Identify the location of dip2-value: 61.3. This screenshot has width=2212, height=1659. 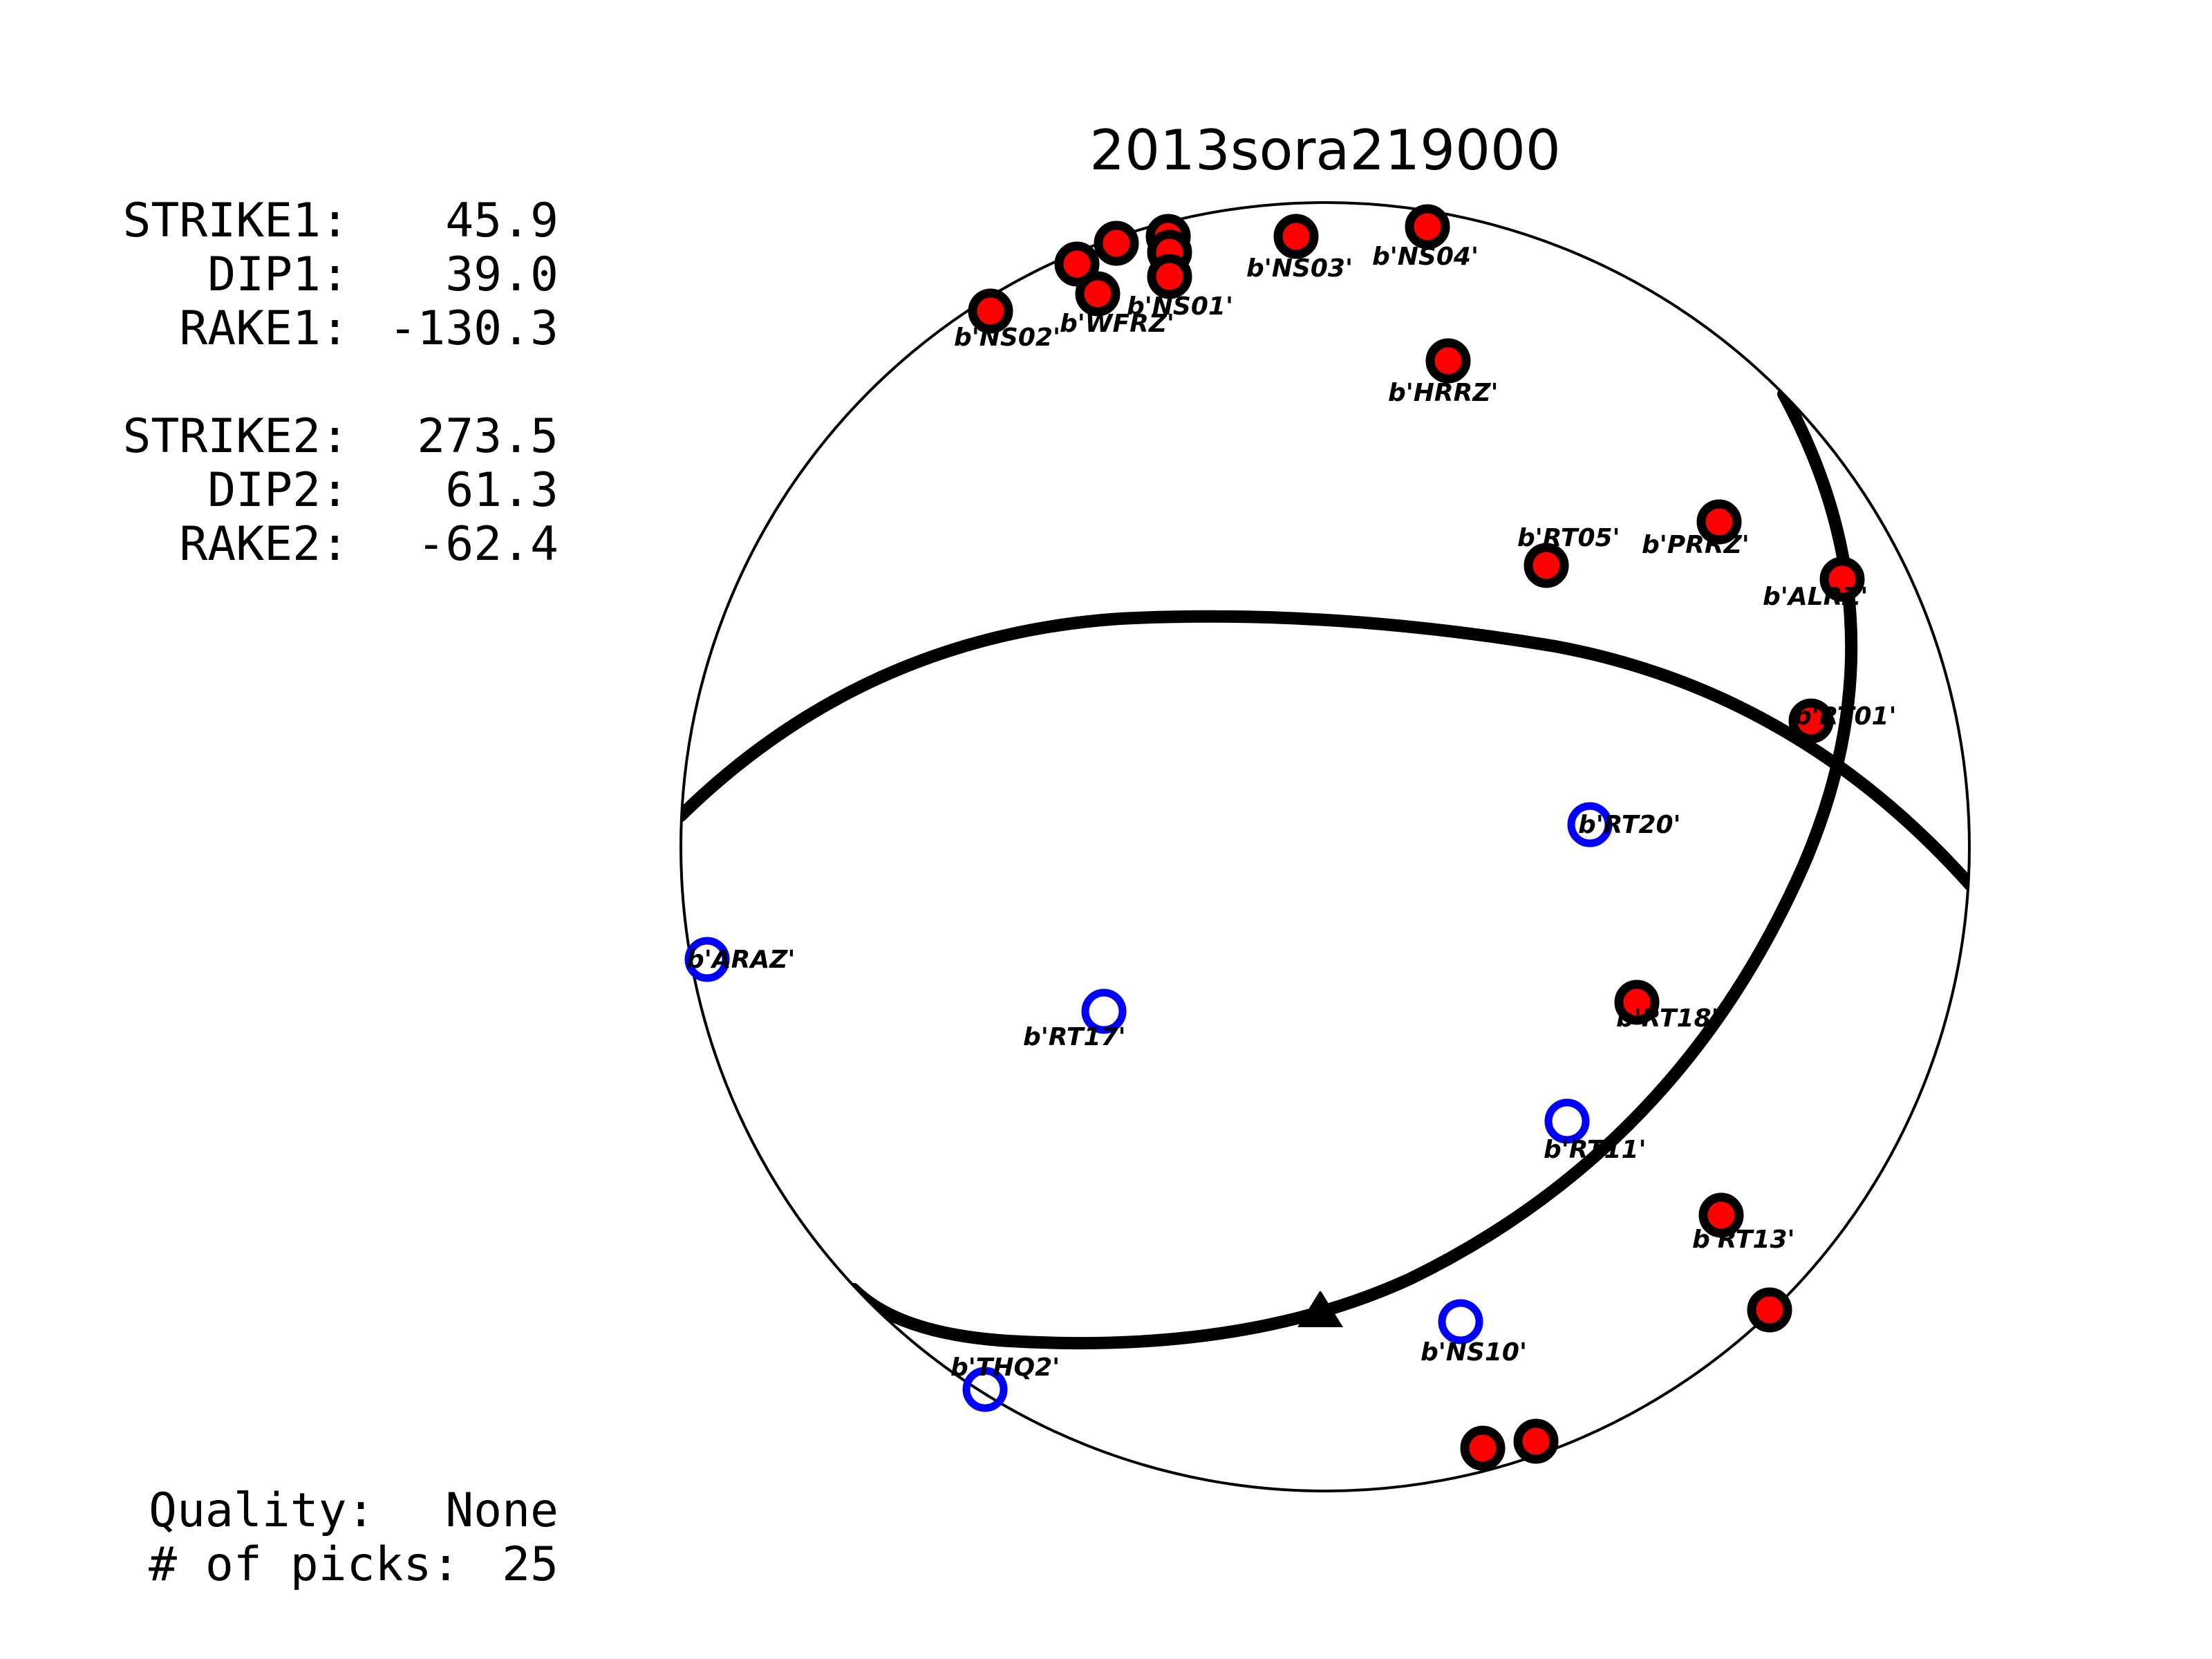
(502, 490).